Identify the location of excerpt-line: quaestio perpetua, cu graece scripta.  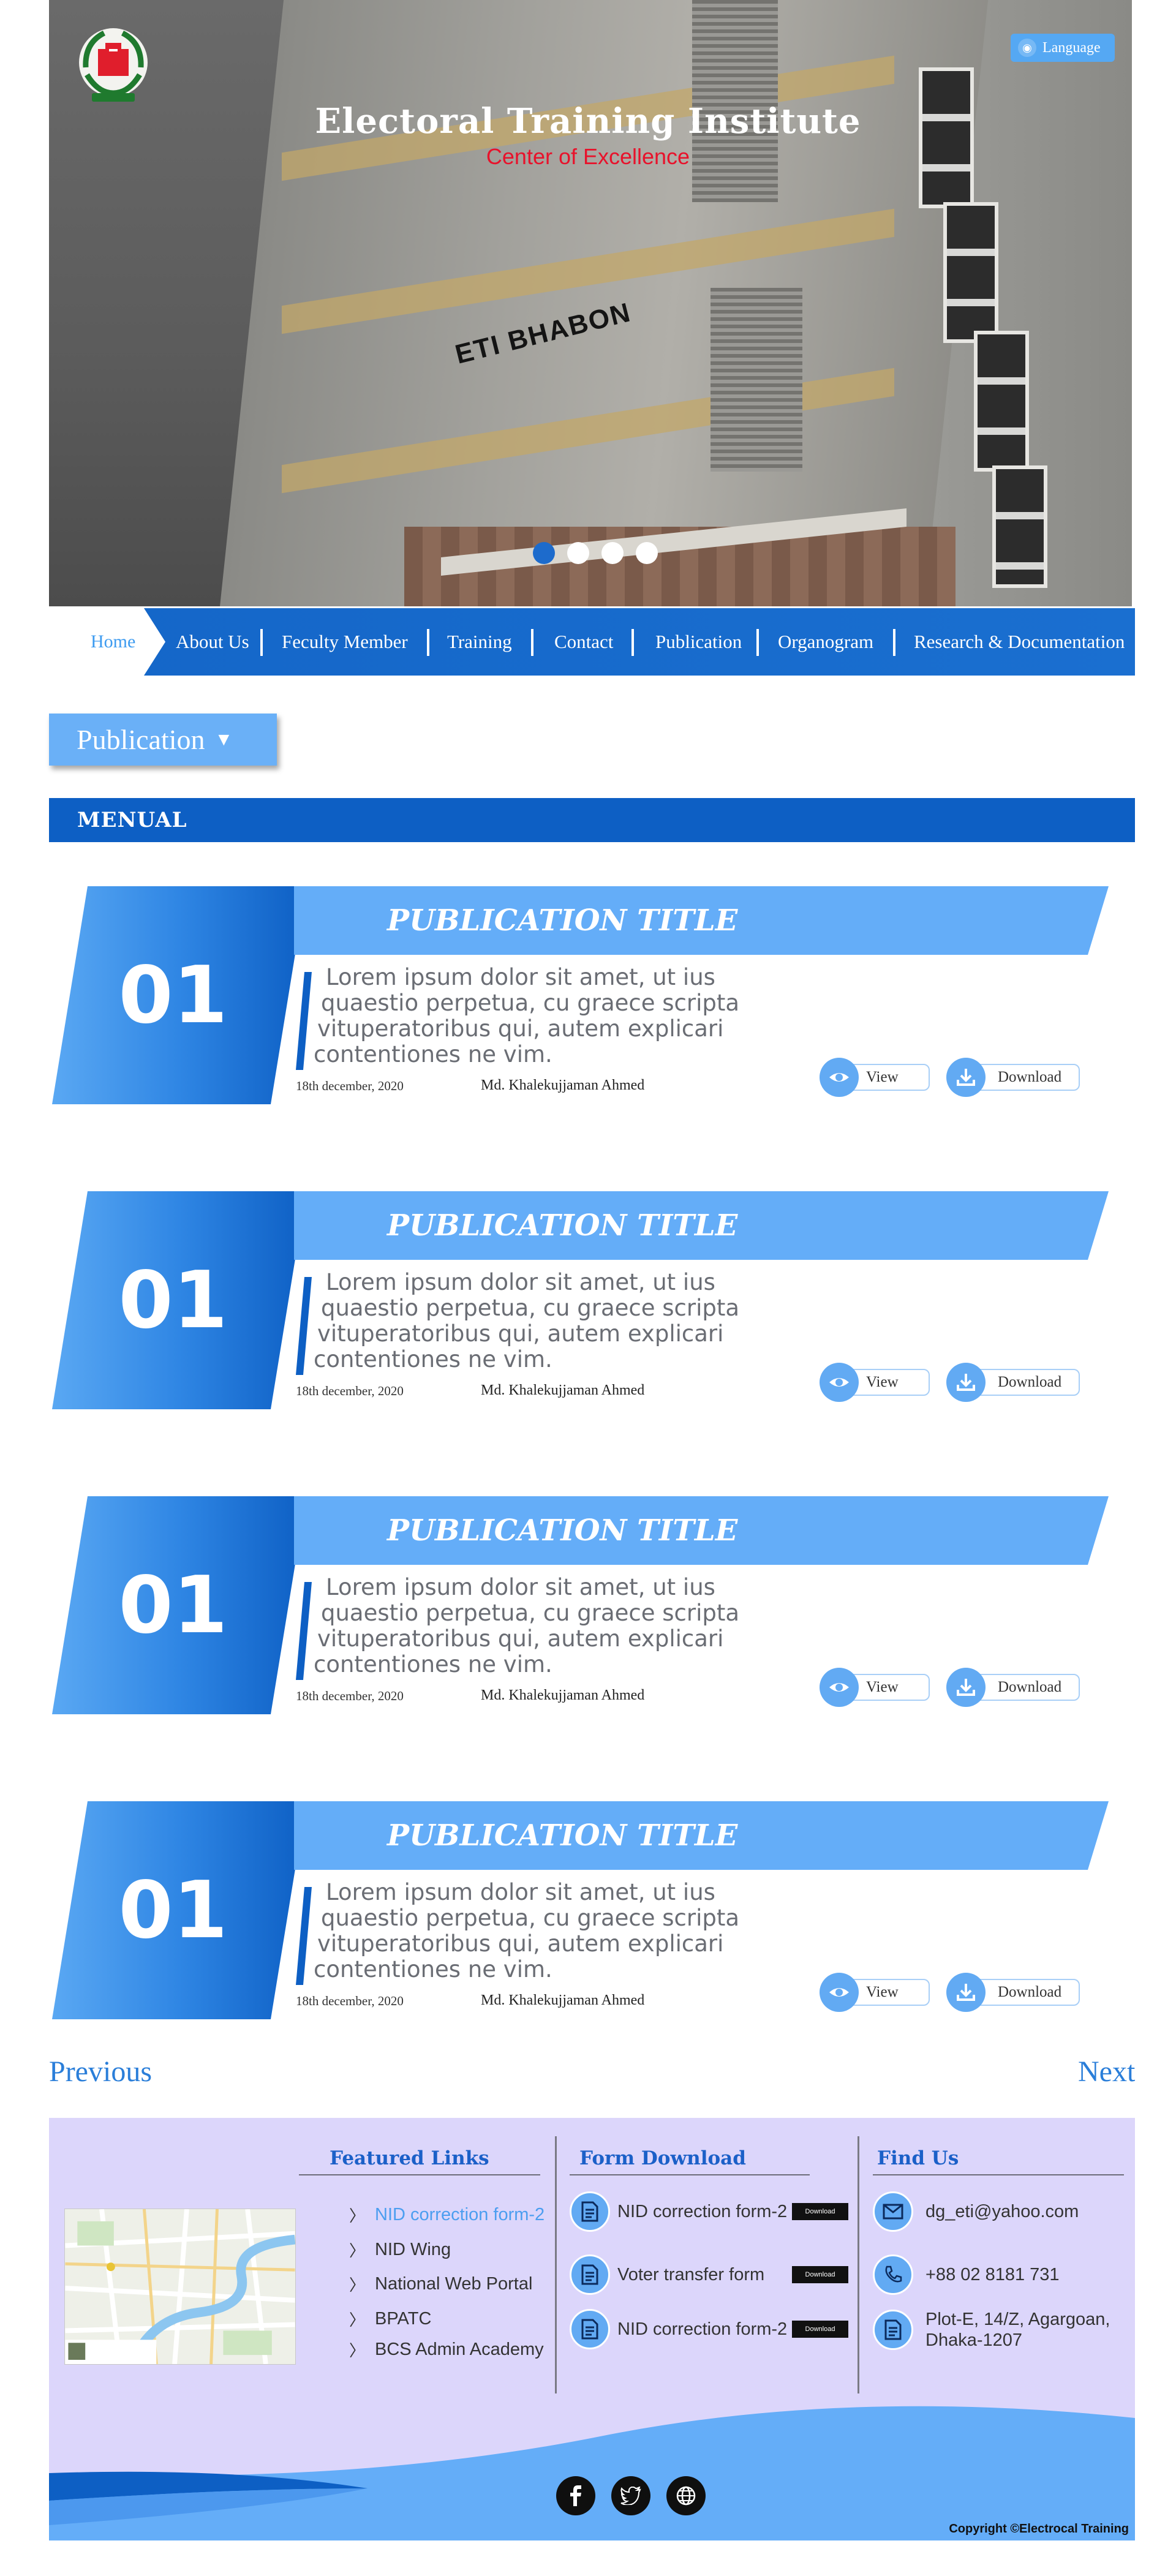
(530, 1613).